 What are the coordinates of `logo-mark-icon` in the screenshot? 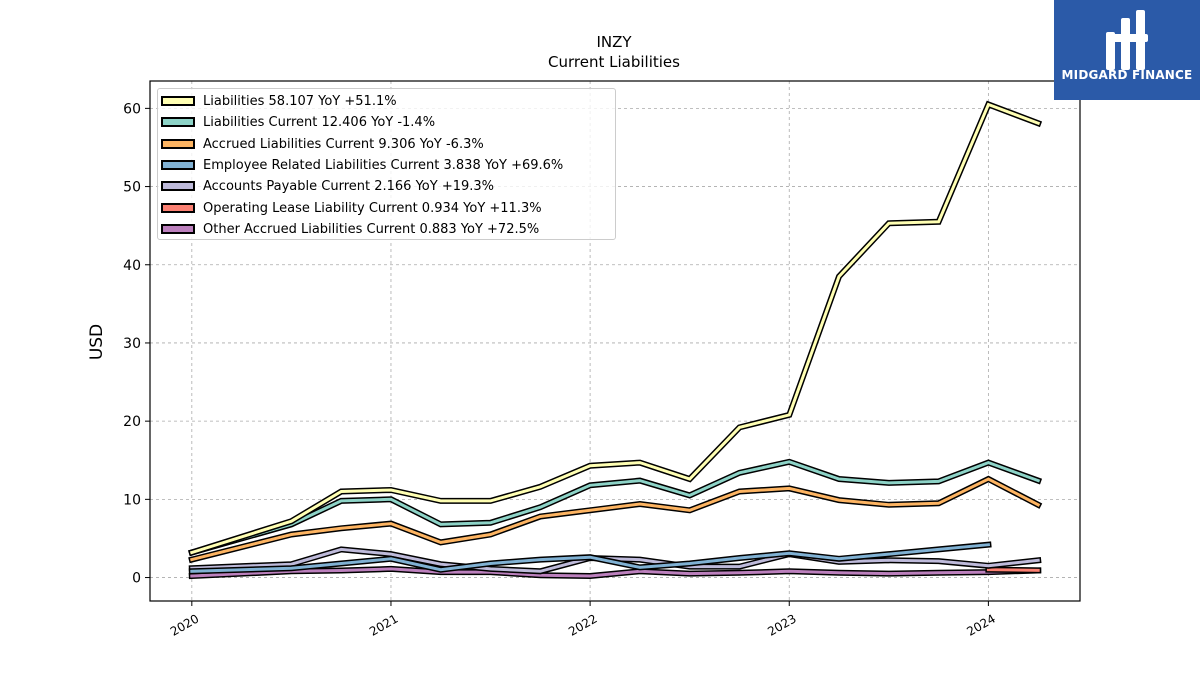 It's located at (1127, 40).